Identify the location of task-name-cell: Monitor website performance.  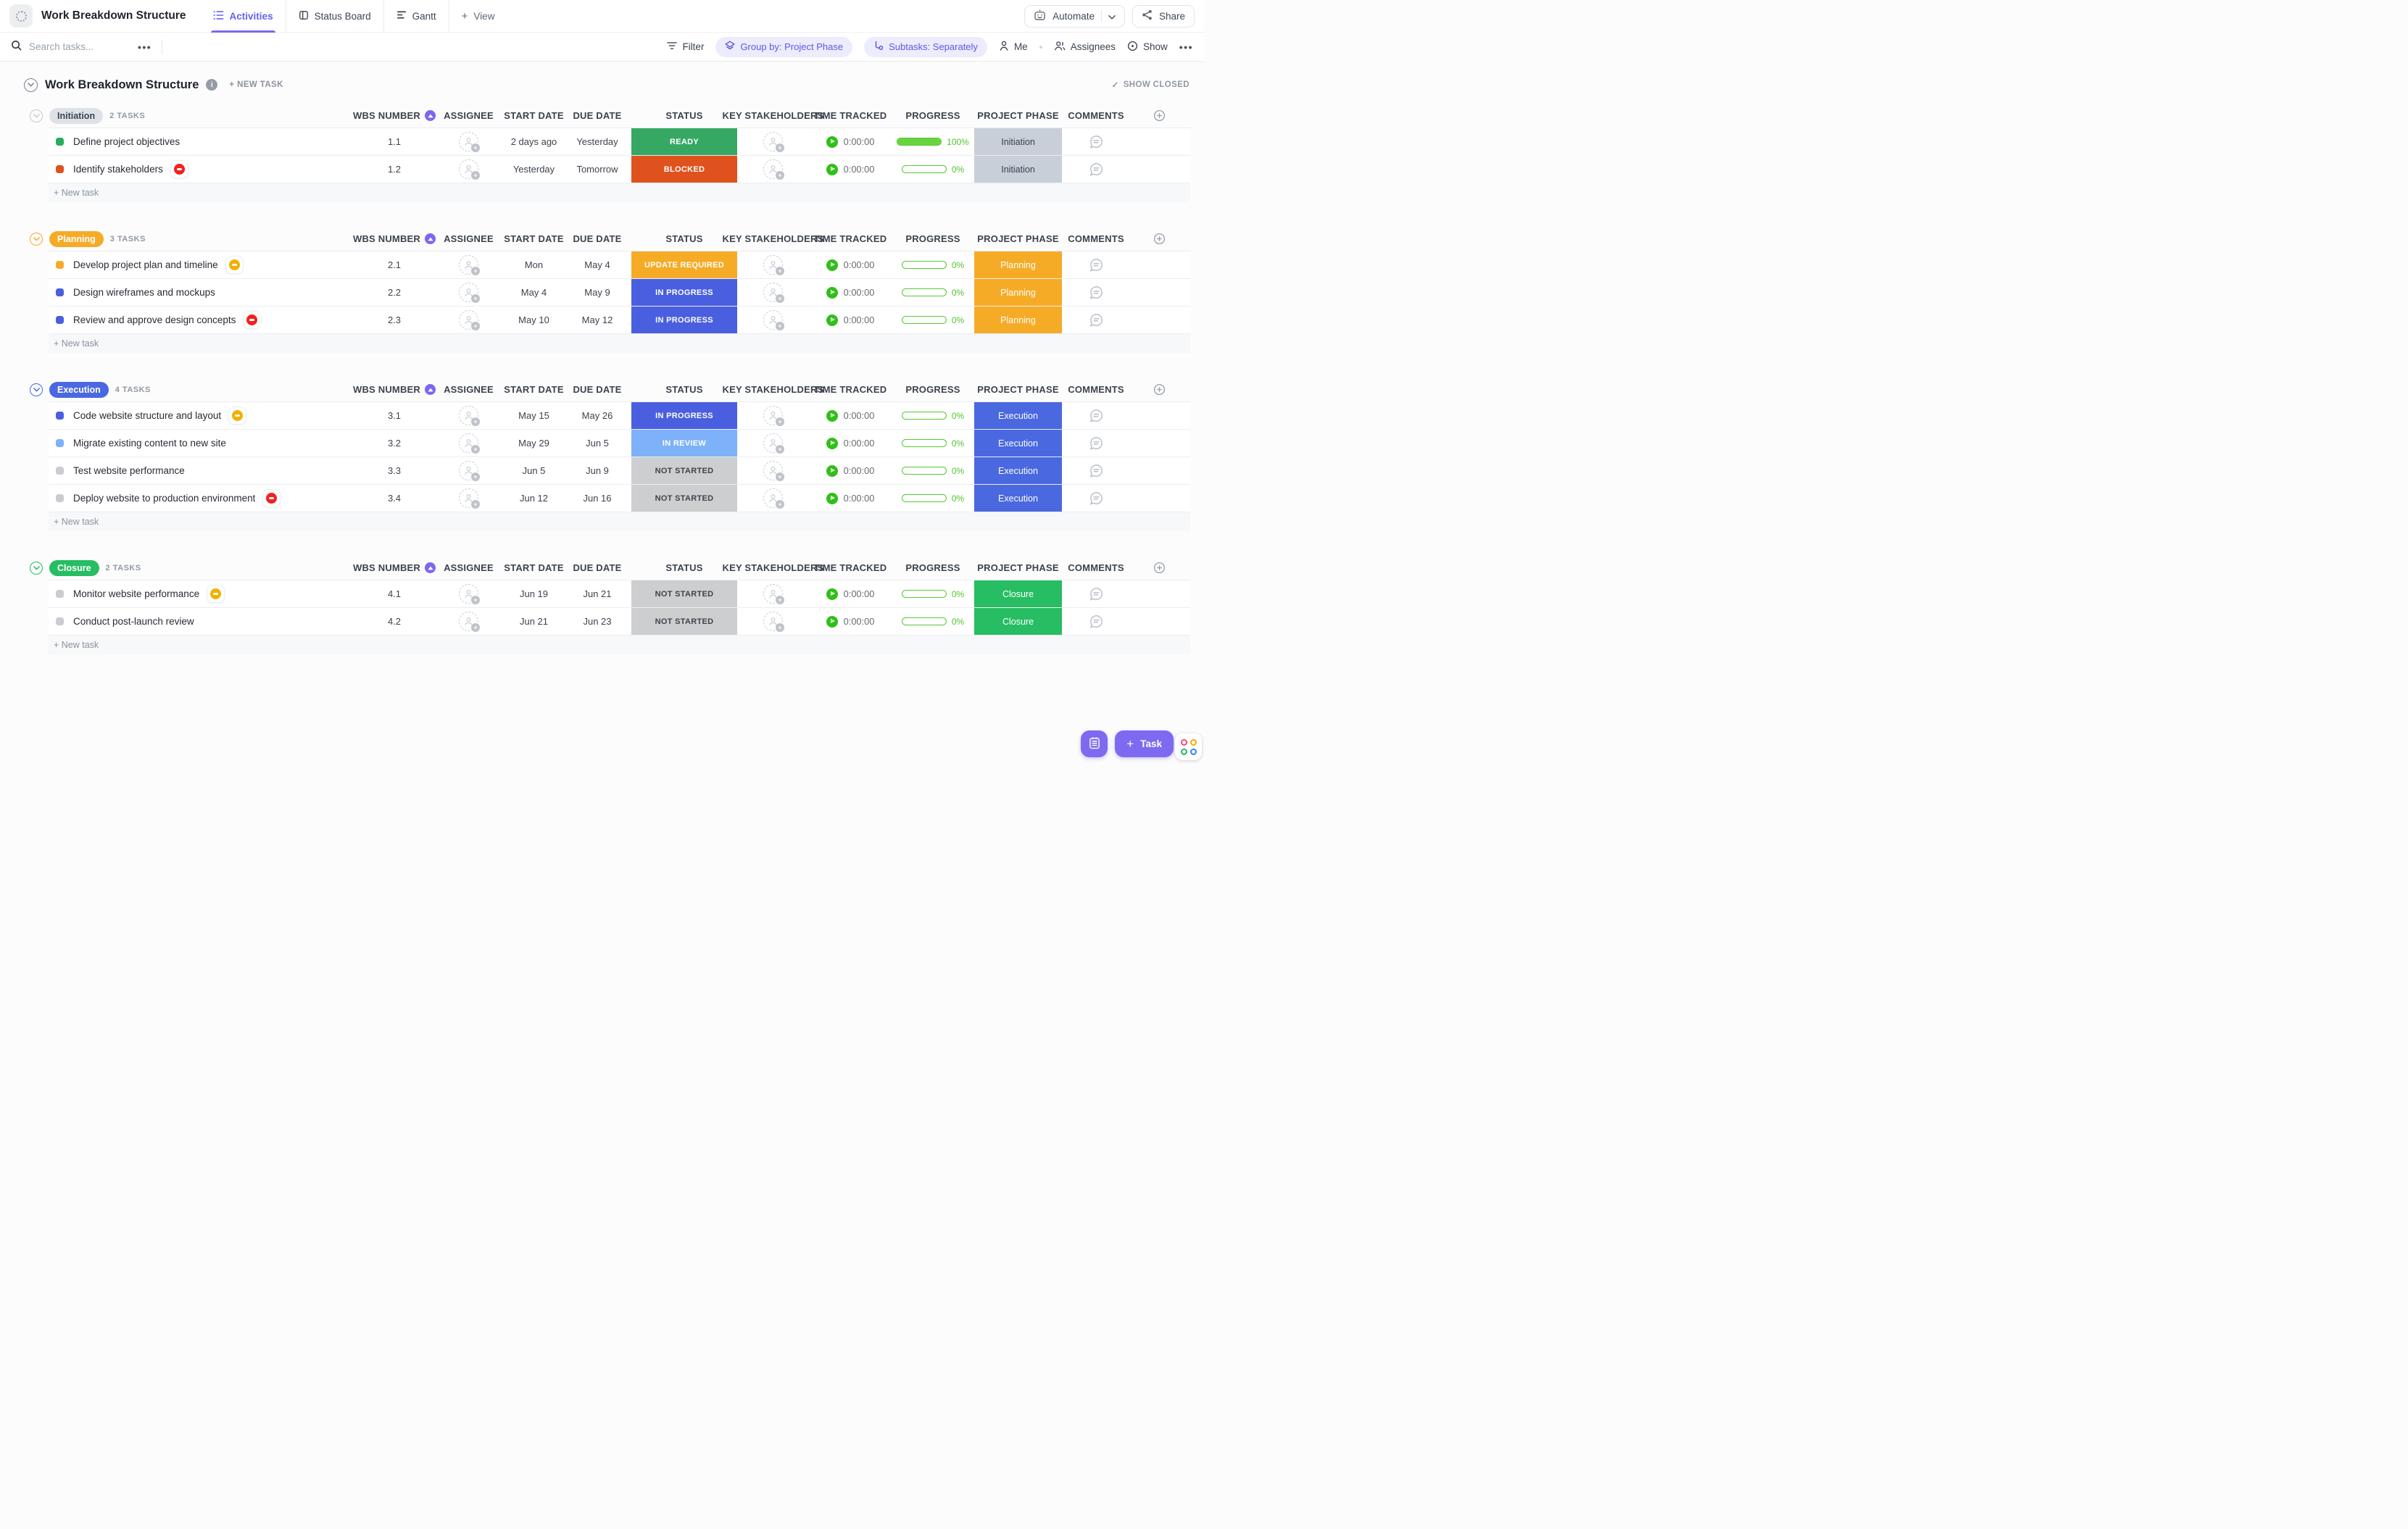
(201, 593).